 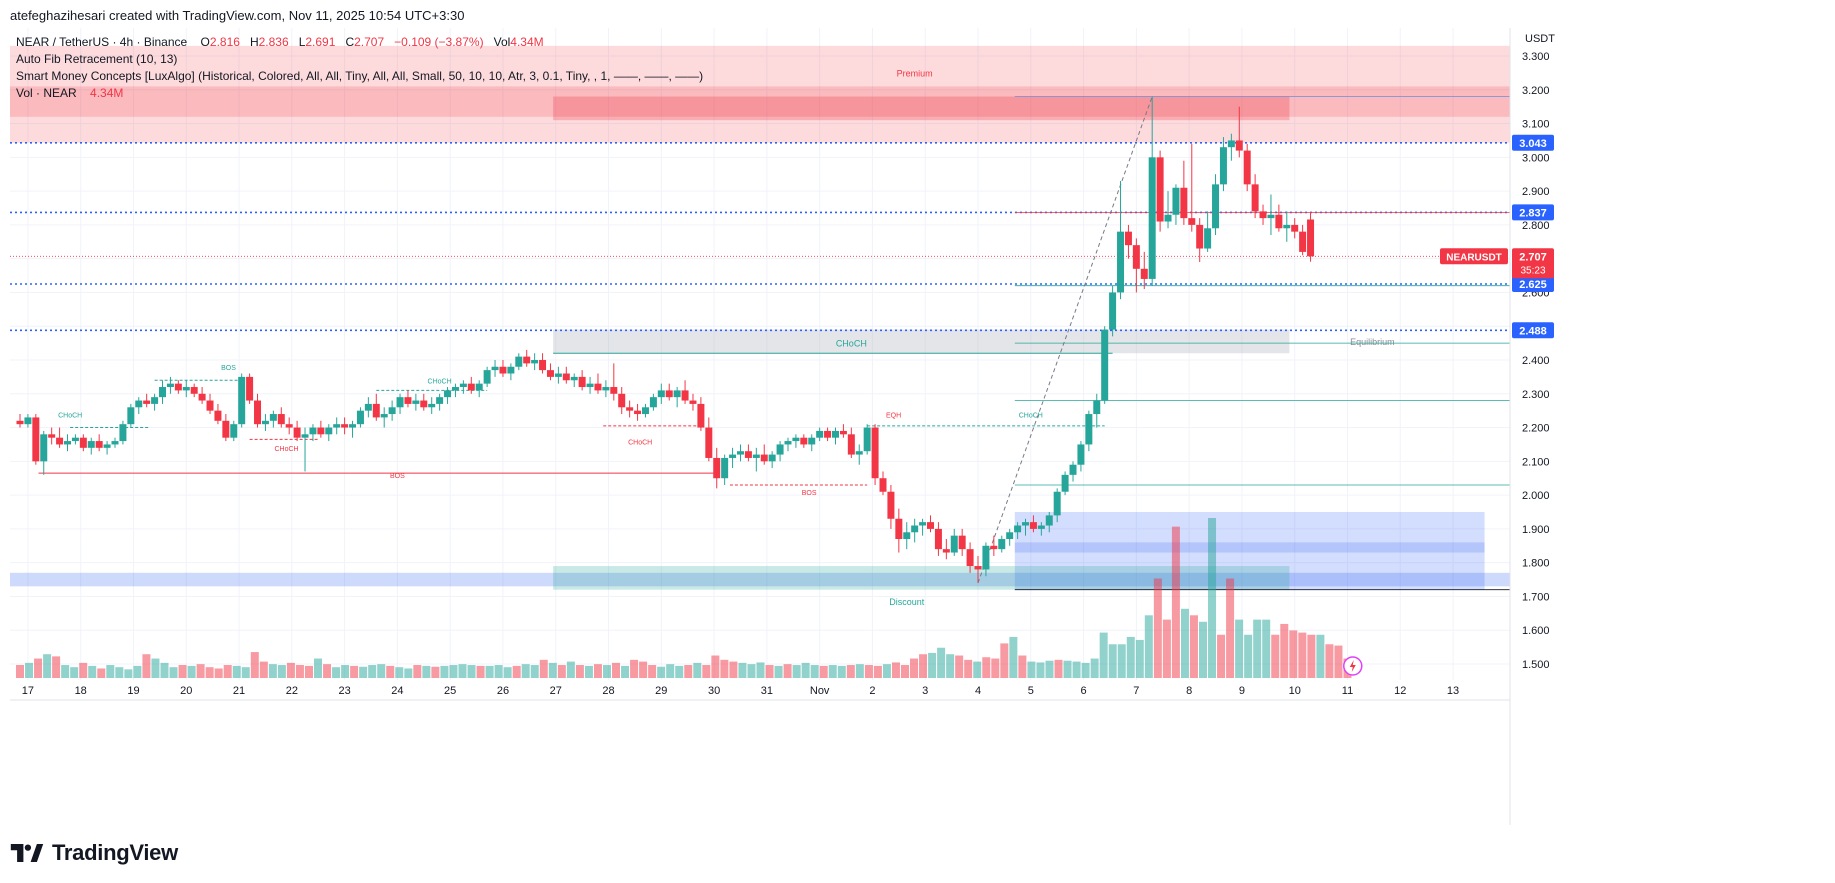 I want to click on premium-zone, so click(x=760, y=94).